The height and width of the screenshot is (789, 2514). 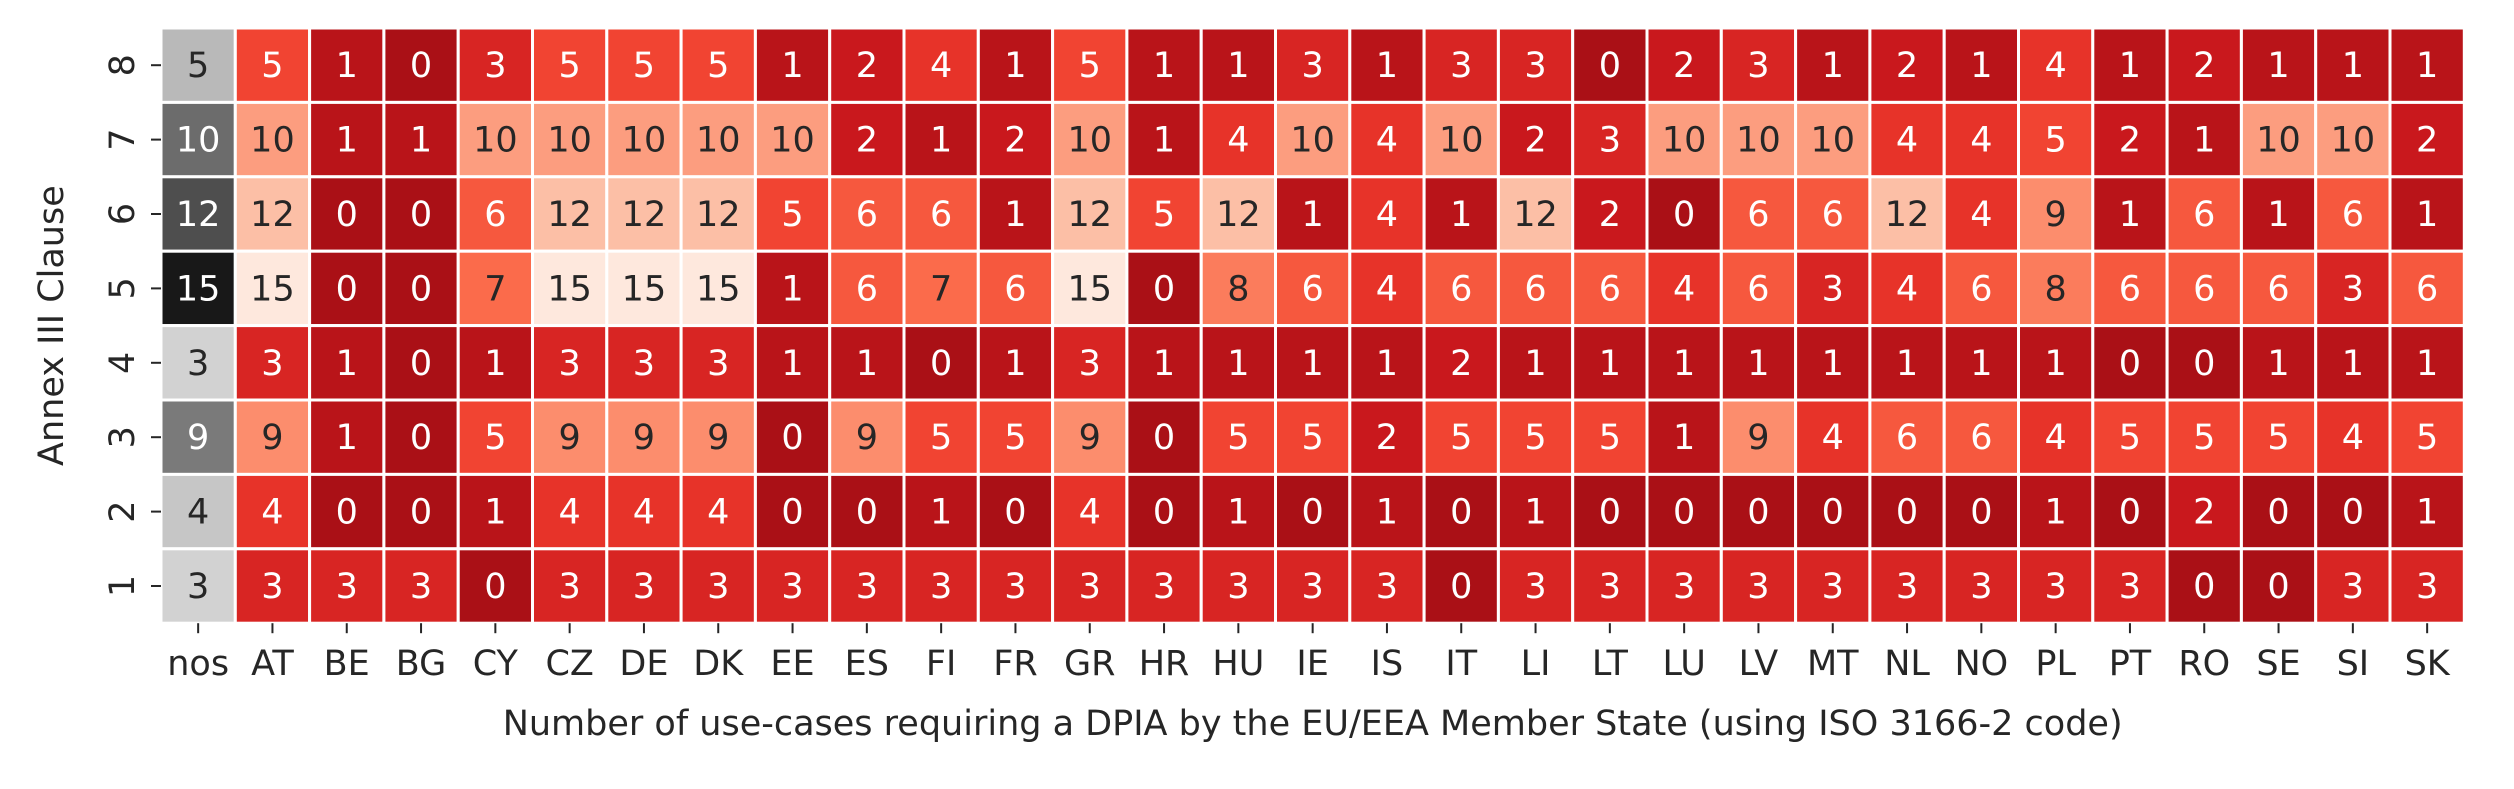 I want to click on x-tick-label: HU, so click(x=1238, y=664).